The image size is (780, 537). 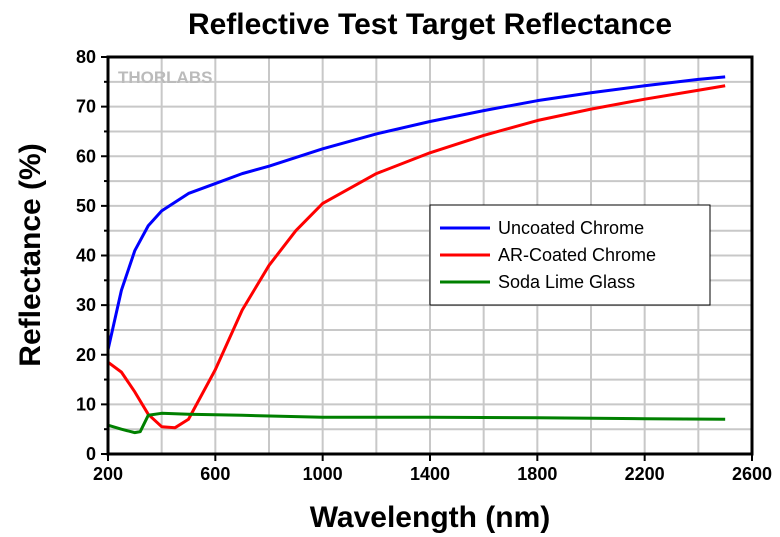 What do you see at coordinates (86, 305) in the screenshot?
I see `y-tick-label: 30` at bounding box center [86, 305].